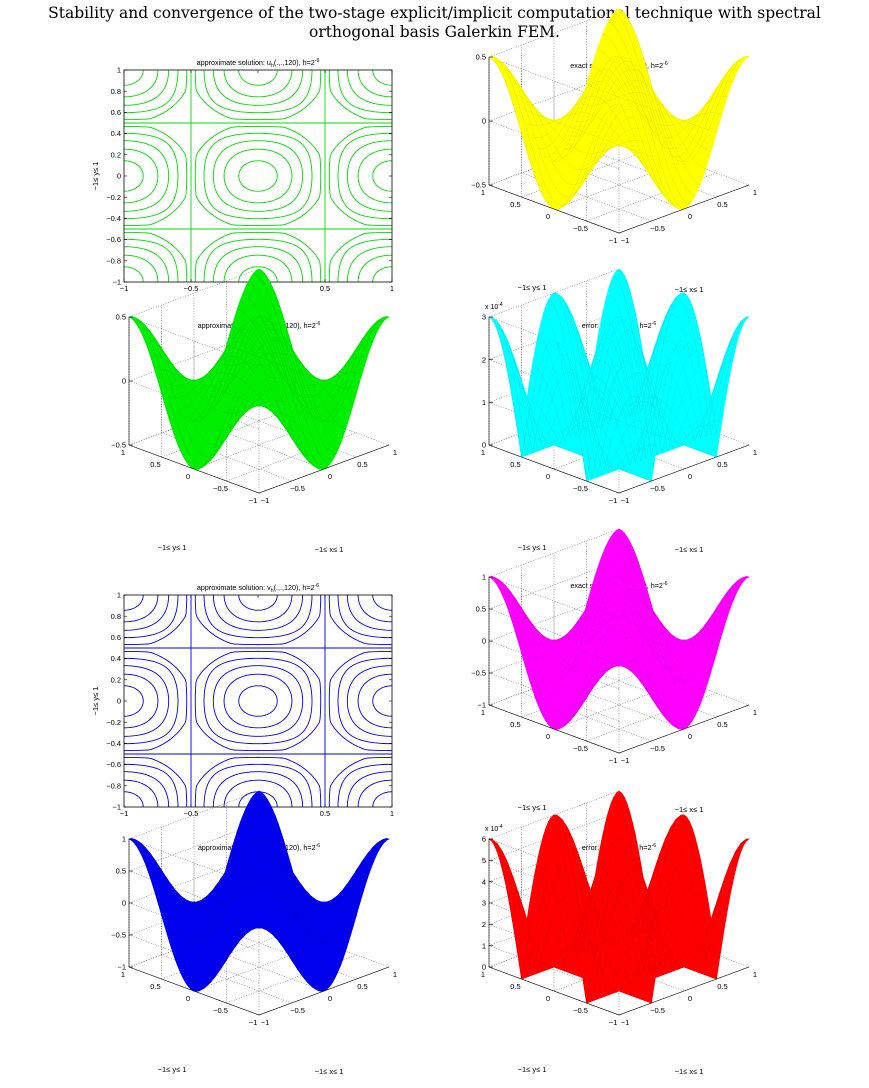 The image size is (869, 1088). Describe the element at coordinates (113, 260) in the screenshot. I see `y-tick-label: −0.8` at that location.